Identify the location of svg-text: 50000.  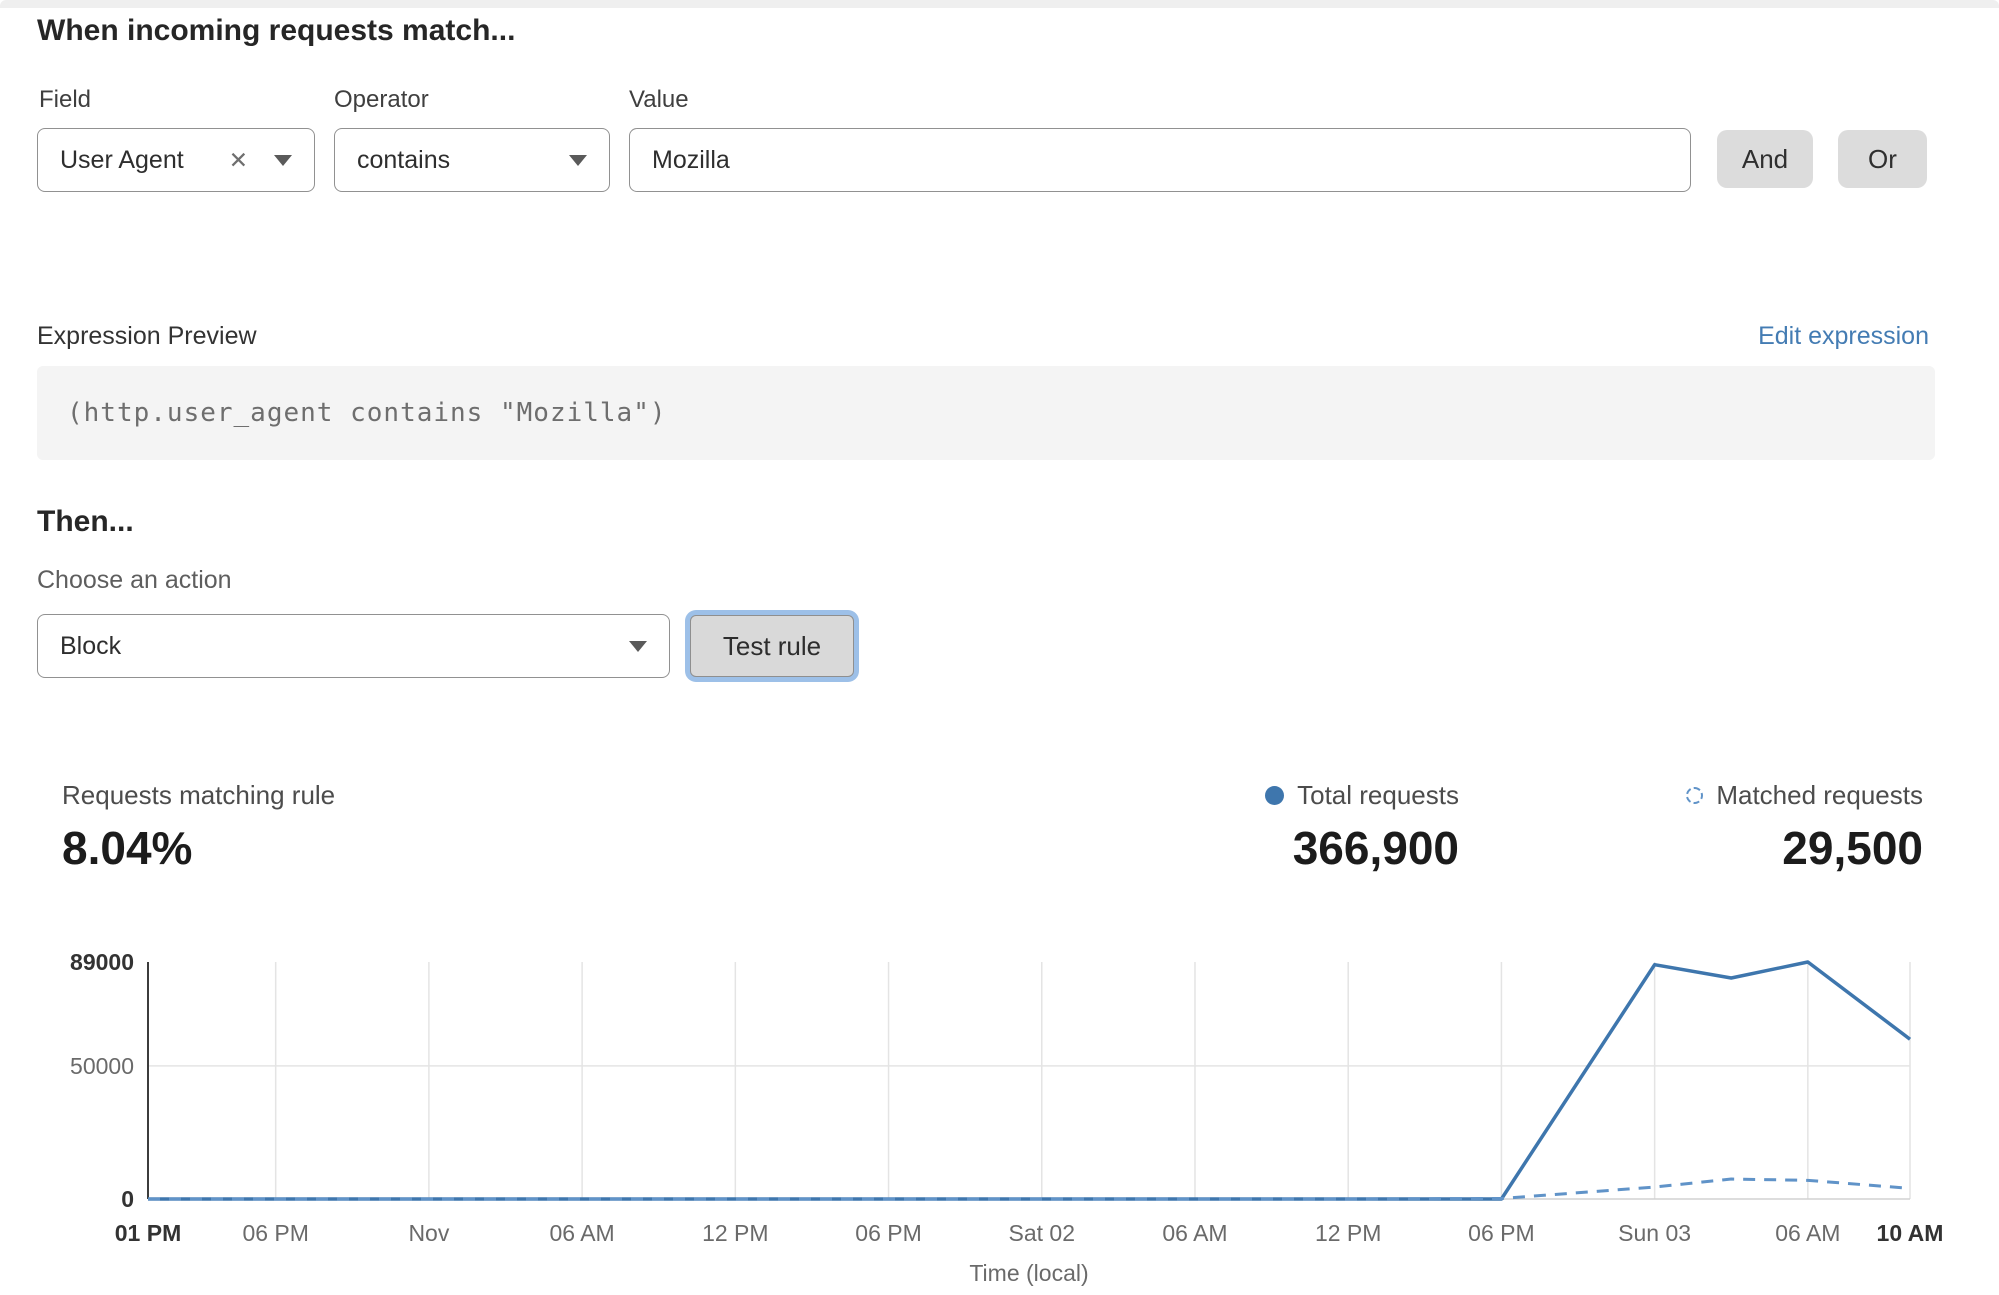
(102, 1066).